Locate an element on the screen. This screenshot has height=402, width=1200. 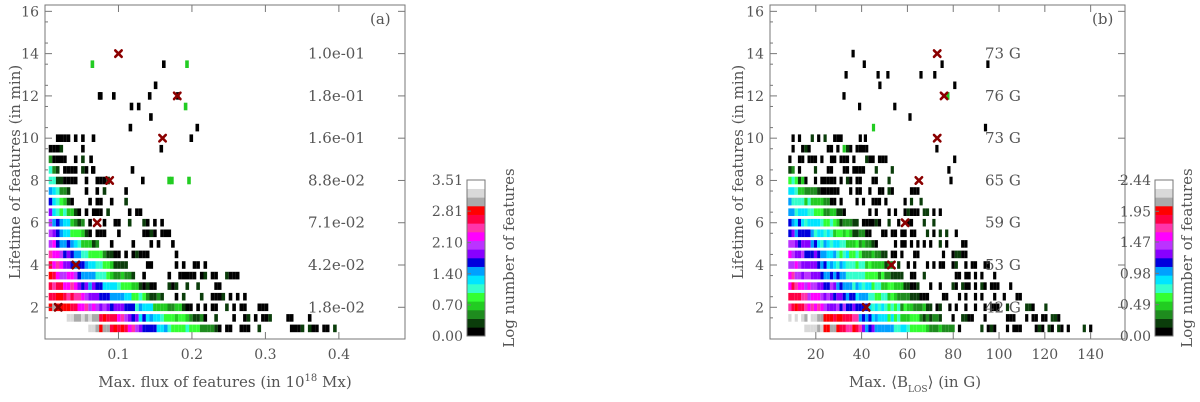
x-tick-label: 80 is located at coordinates (953, 355).